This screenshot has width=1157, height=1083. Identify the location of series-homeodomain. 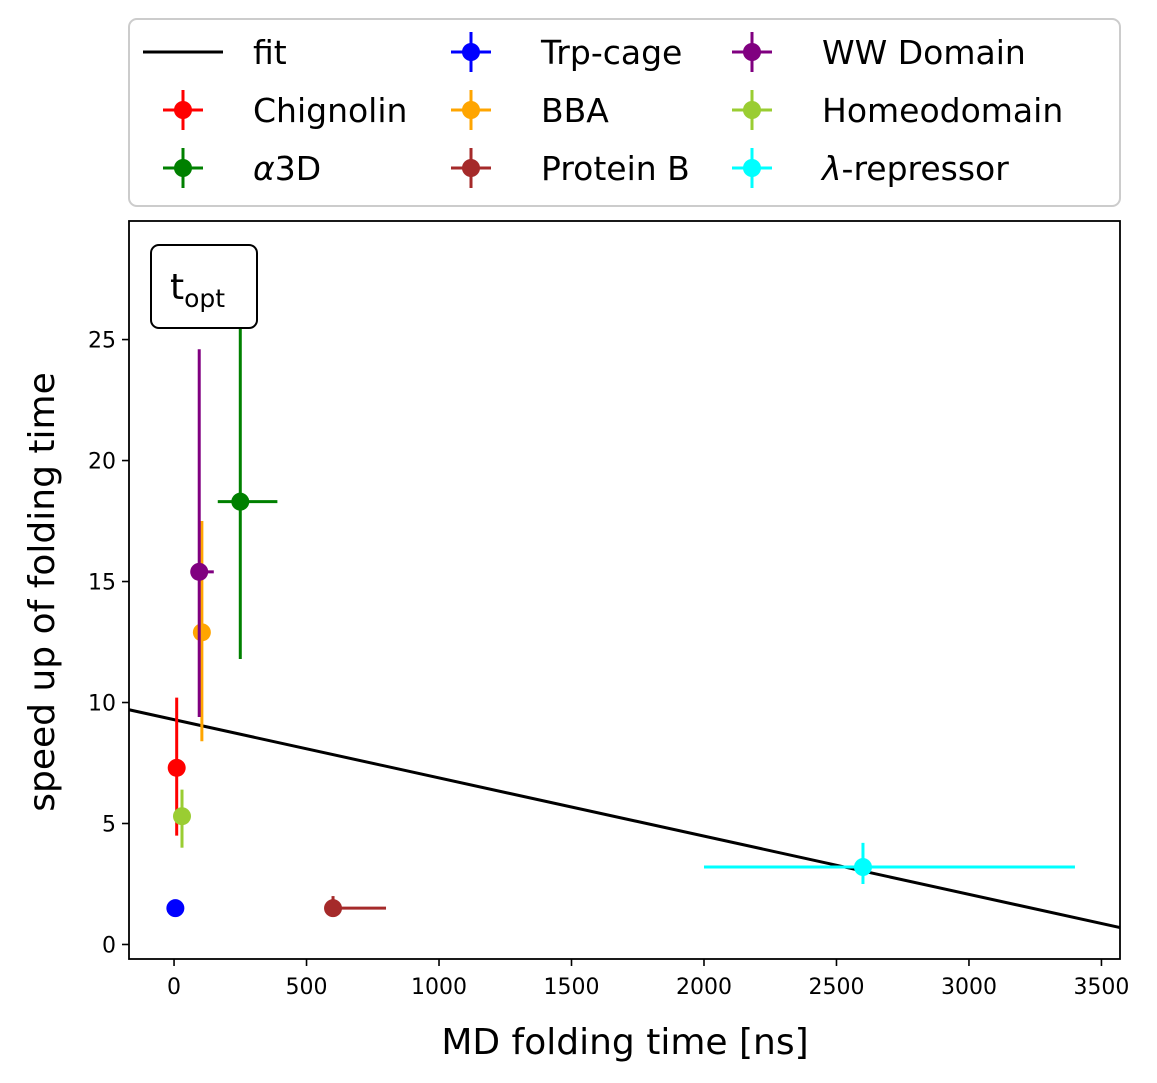
(181, 818).